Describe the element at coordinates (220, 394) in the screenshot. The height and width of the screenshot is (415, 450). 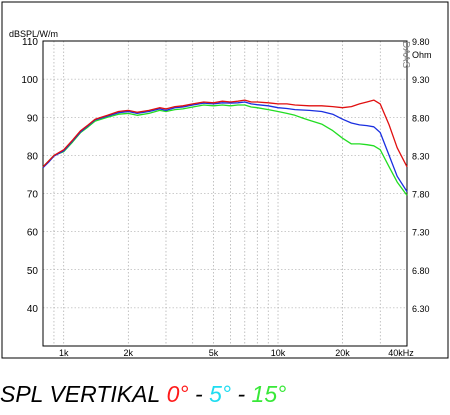
I see `caption-angle-5: 5°` at that location.